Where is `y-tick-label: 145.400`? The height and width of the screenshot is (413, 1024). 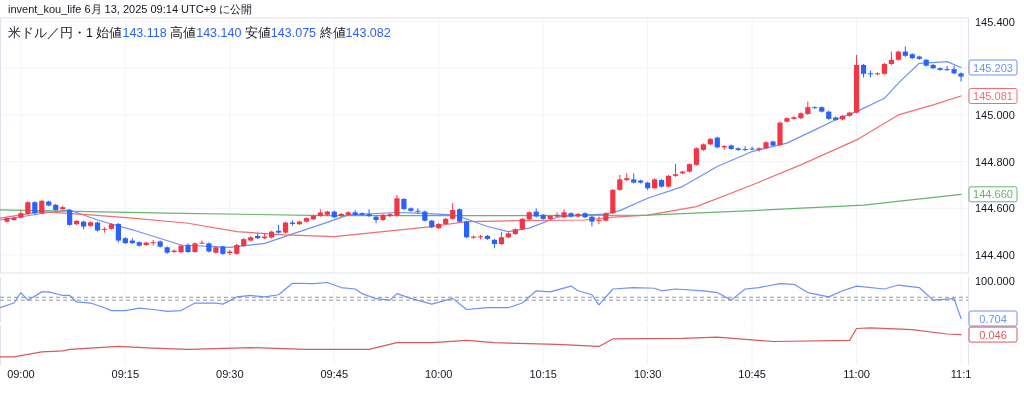
y-tick-label: 145.400 is located at coordinates (995, 21).